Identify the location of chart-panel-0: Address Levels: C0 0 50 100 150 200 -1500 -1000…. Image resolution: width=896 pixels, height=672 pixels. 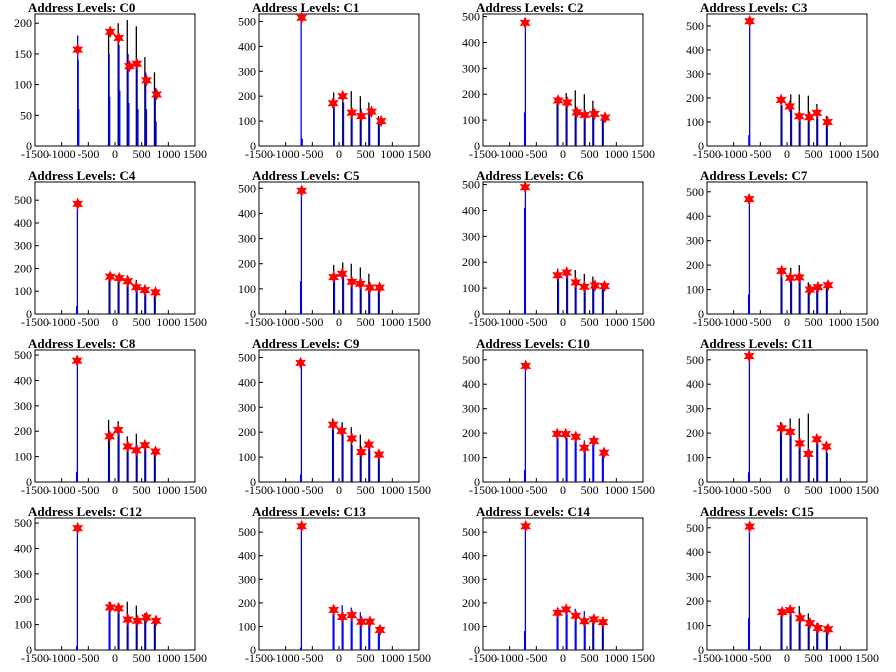
(112, 84).